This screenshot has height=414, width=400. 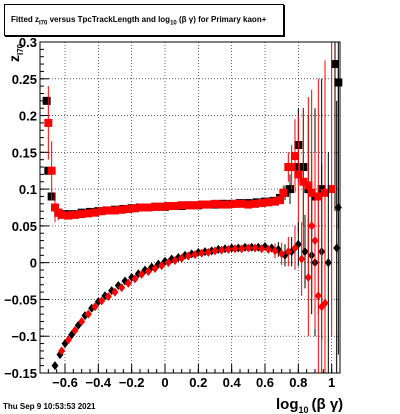 I want to click on y-tick-label: 0.15, so click(x=24, y=152).